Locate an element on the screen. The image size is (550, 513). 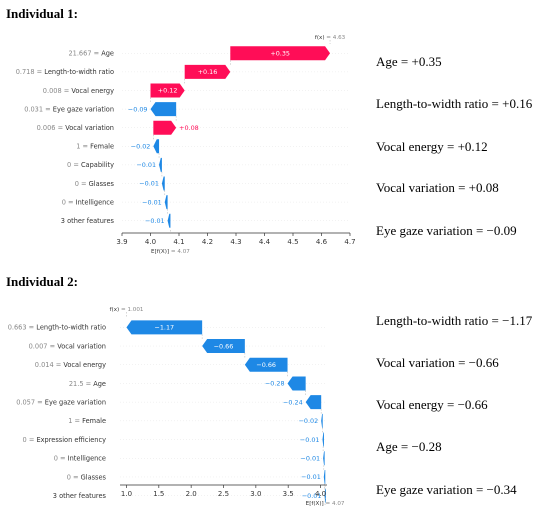
feature-label: 21.667 = Age is located at coordinates (91, 54).